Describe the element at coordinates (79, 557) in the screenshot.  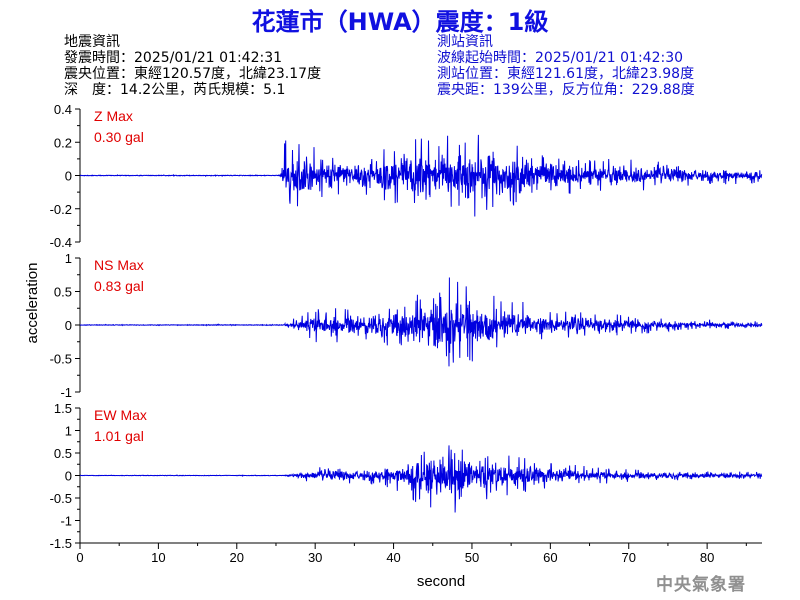
I see `x-tick-label: 0` at that location.